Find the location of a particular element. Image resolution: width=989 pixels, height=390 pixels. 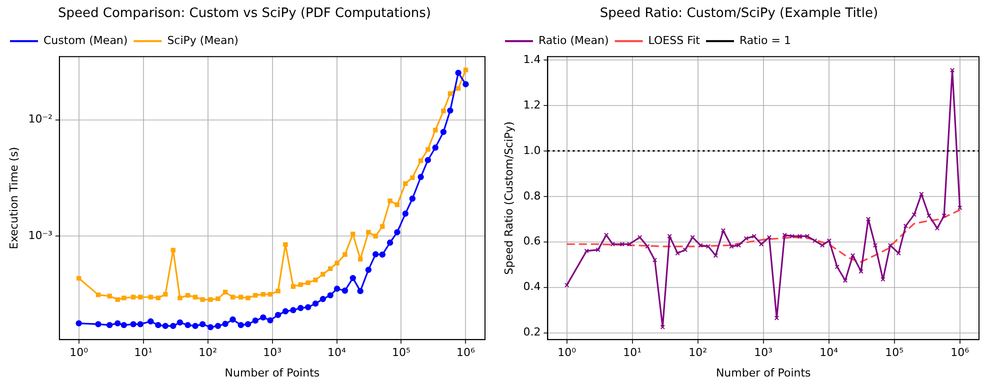

y-tick-label: 1.2 is located at coordinates (532, 105).